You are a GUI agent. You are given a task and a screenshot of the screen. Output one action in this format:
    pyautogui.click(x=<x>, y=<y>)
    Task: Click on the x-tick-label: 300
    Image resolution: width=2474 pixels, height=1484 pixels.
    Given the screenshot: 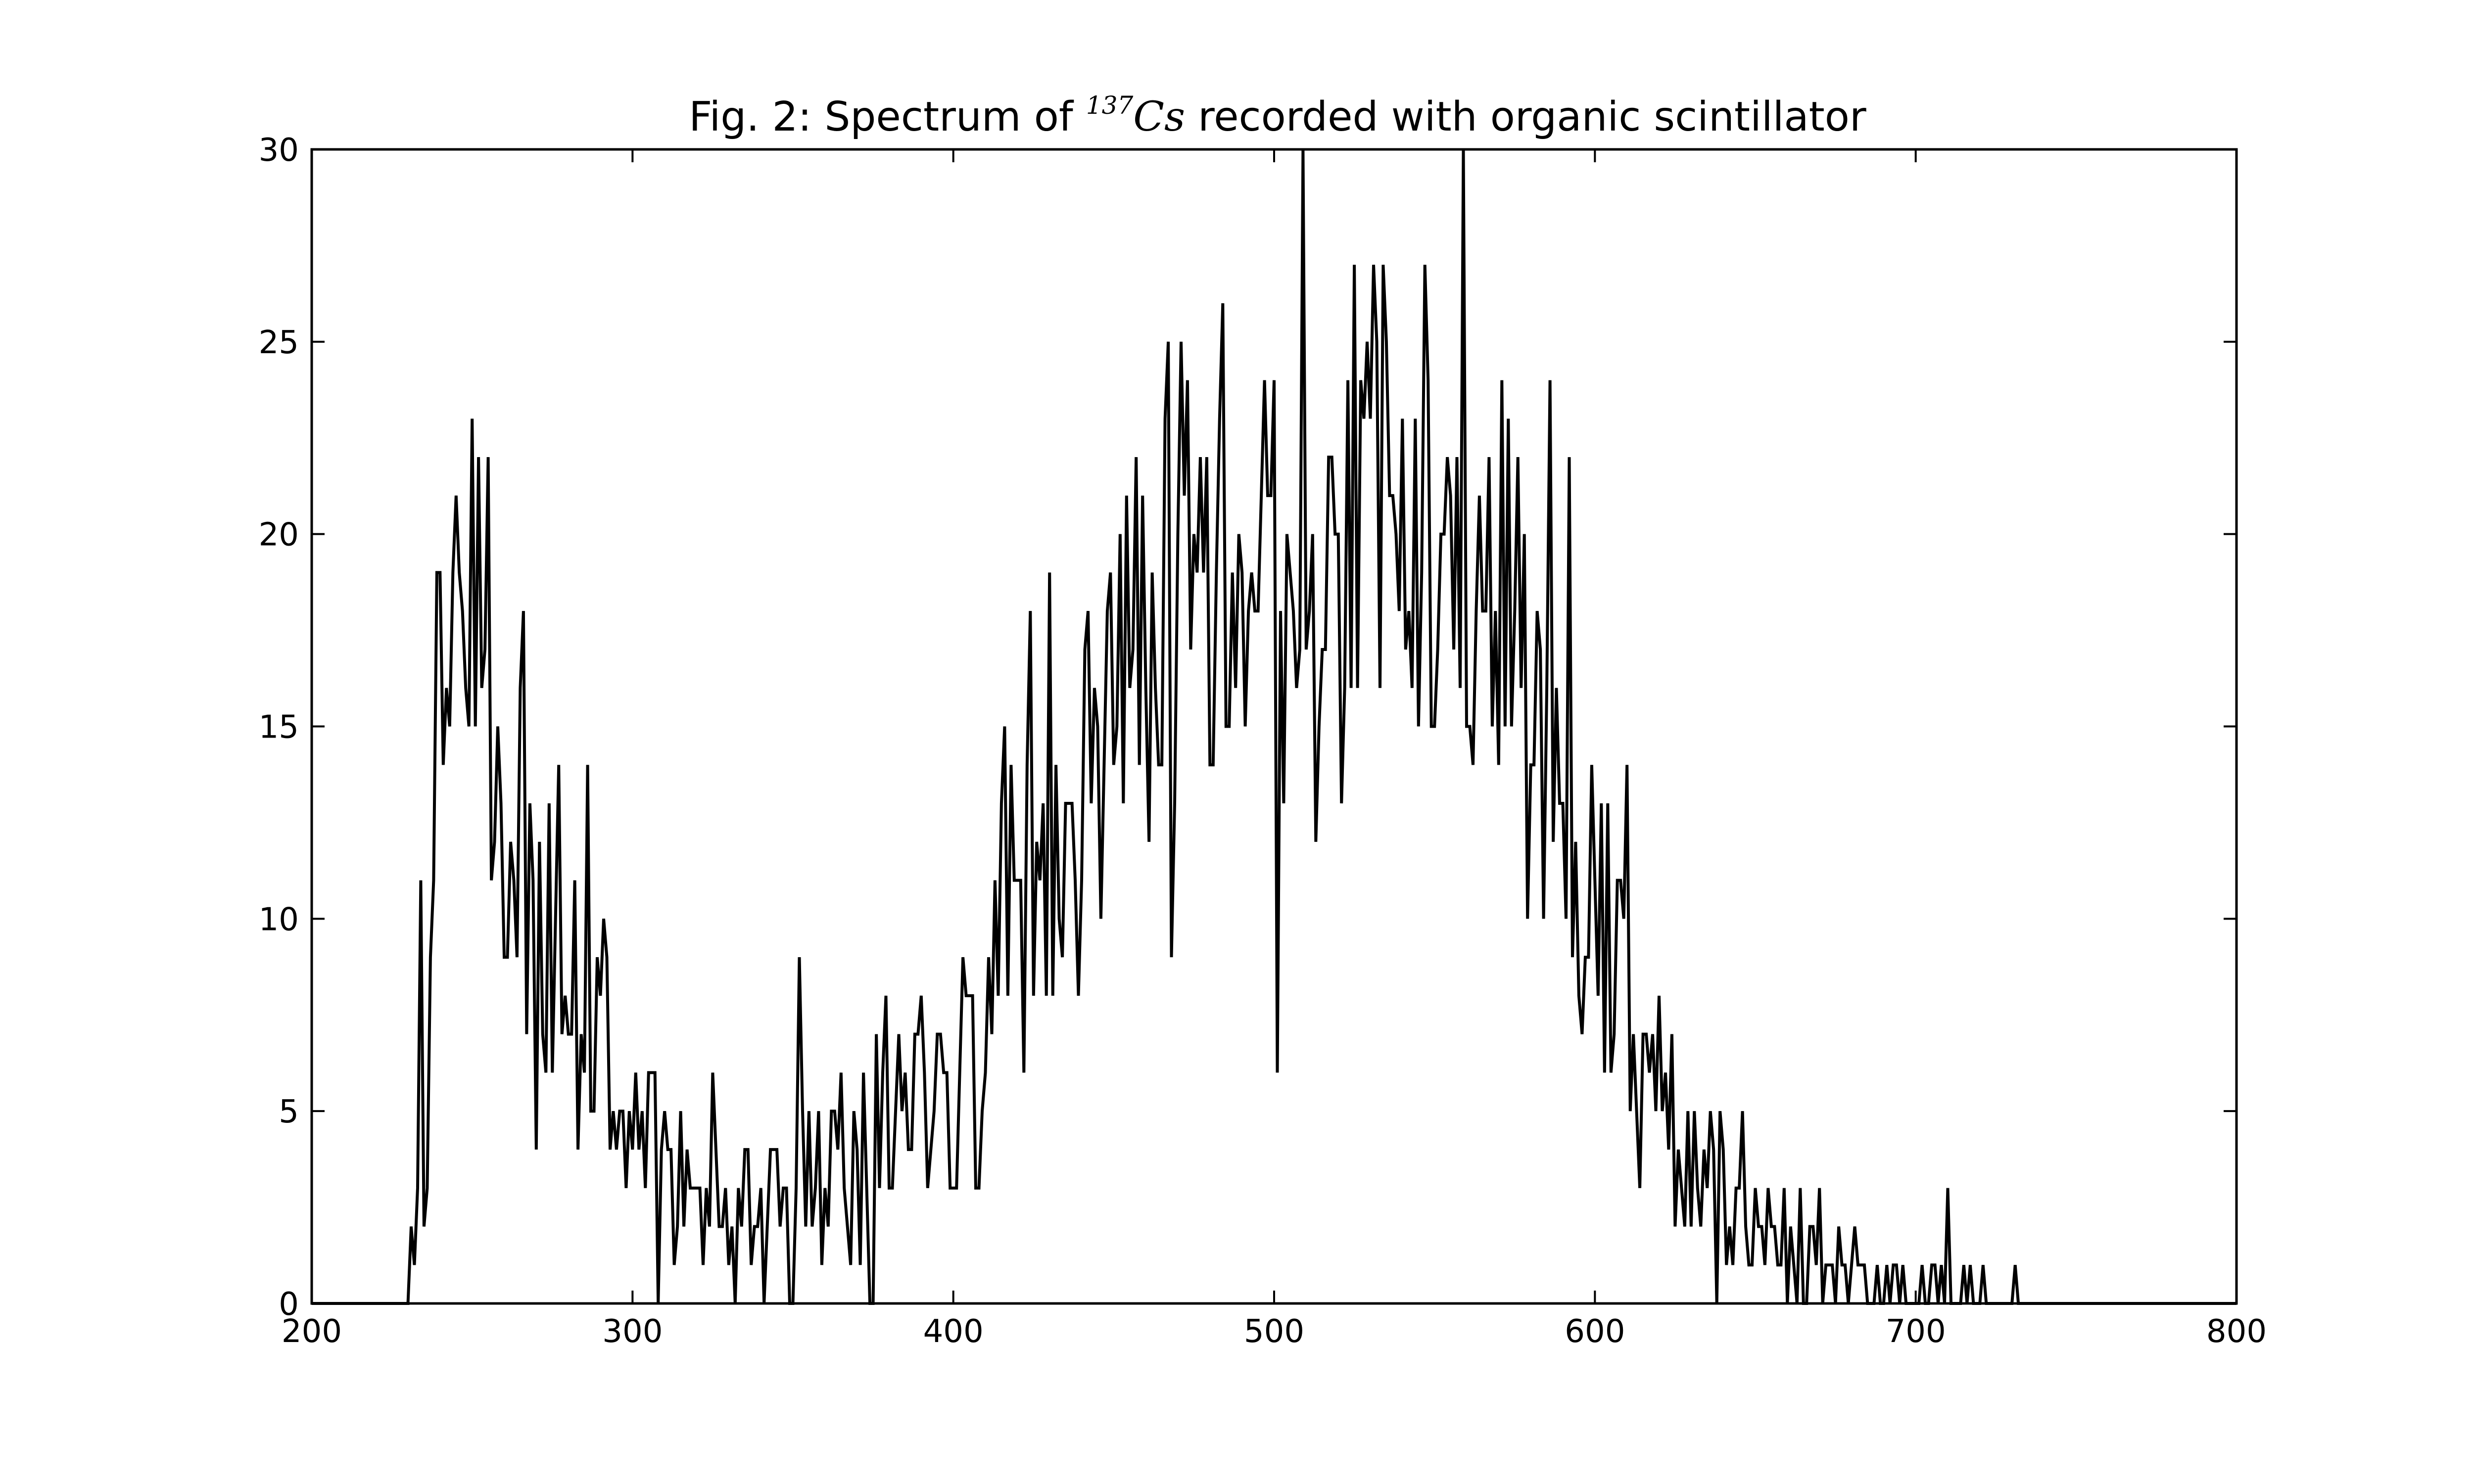 What is the action you would take?
    pyautogui.click(x=633, y=1331)
    